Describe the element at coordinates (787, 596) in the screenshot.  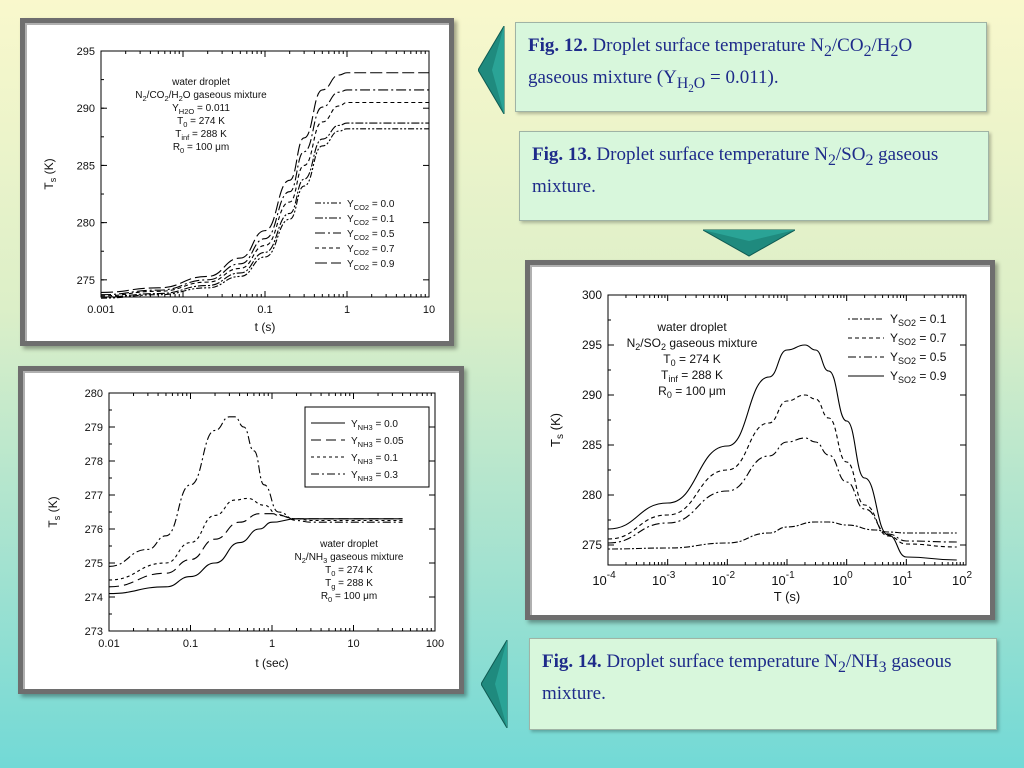
I see `x-axis-label: T (s)` at that location.